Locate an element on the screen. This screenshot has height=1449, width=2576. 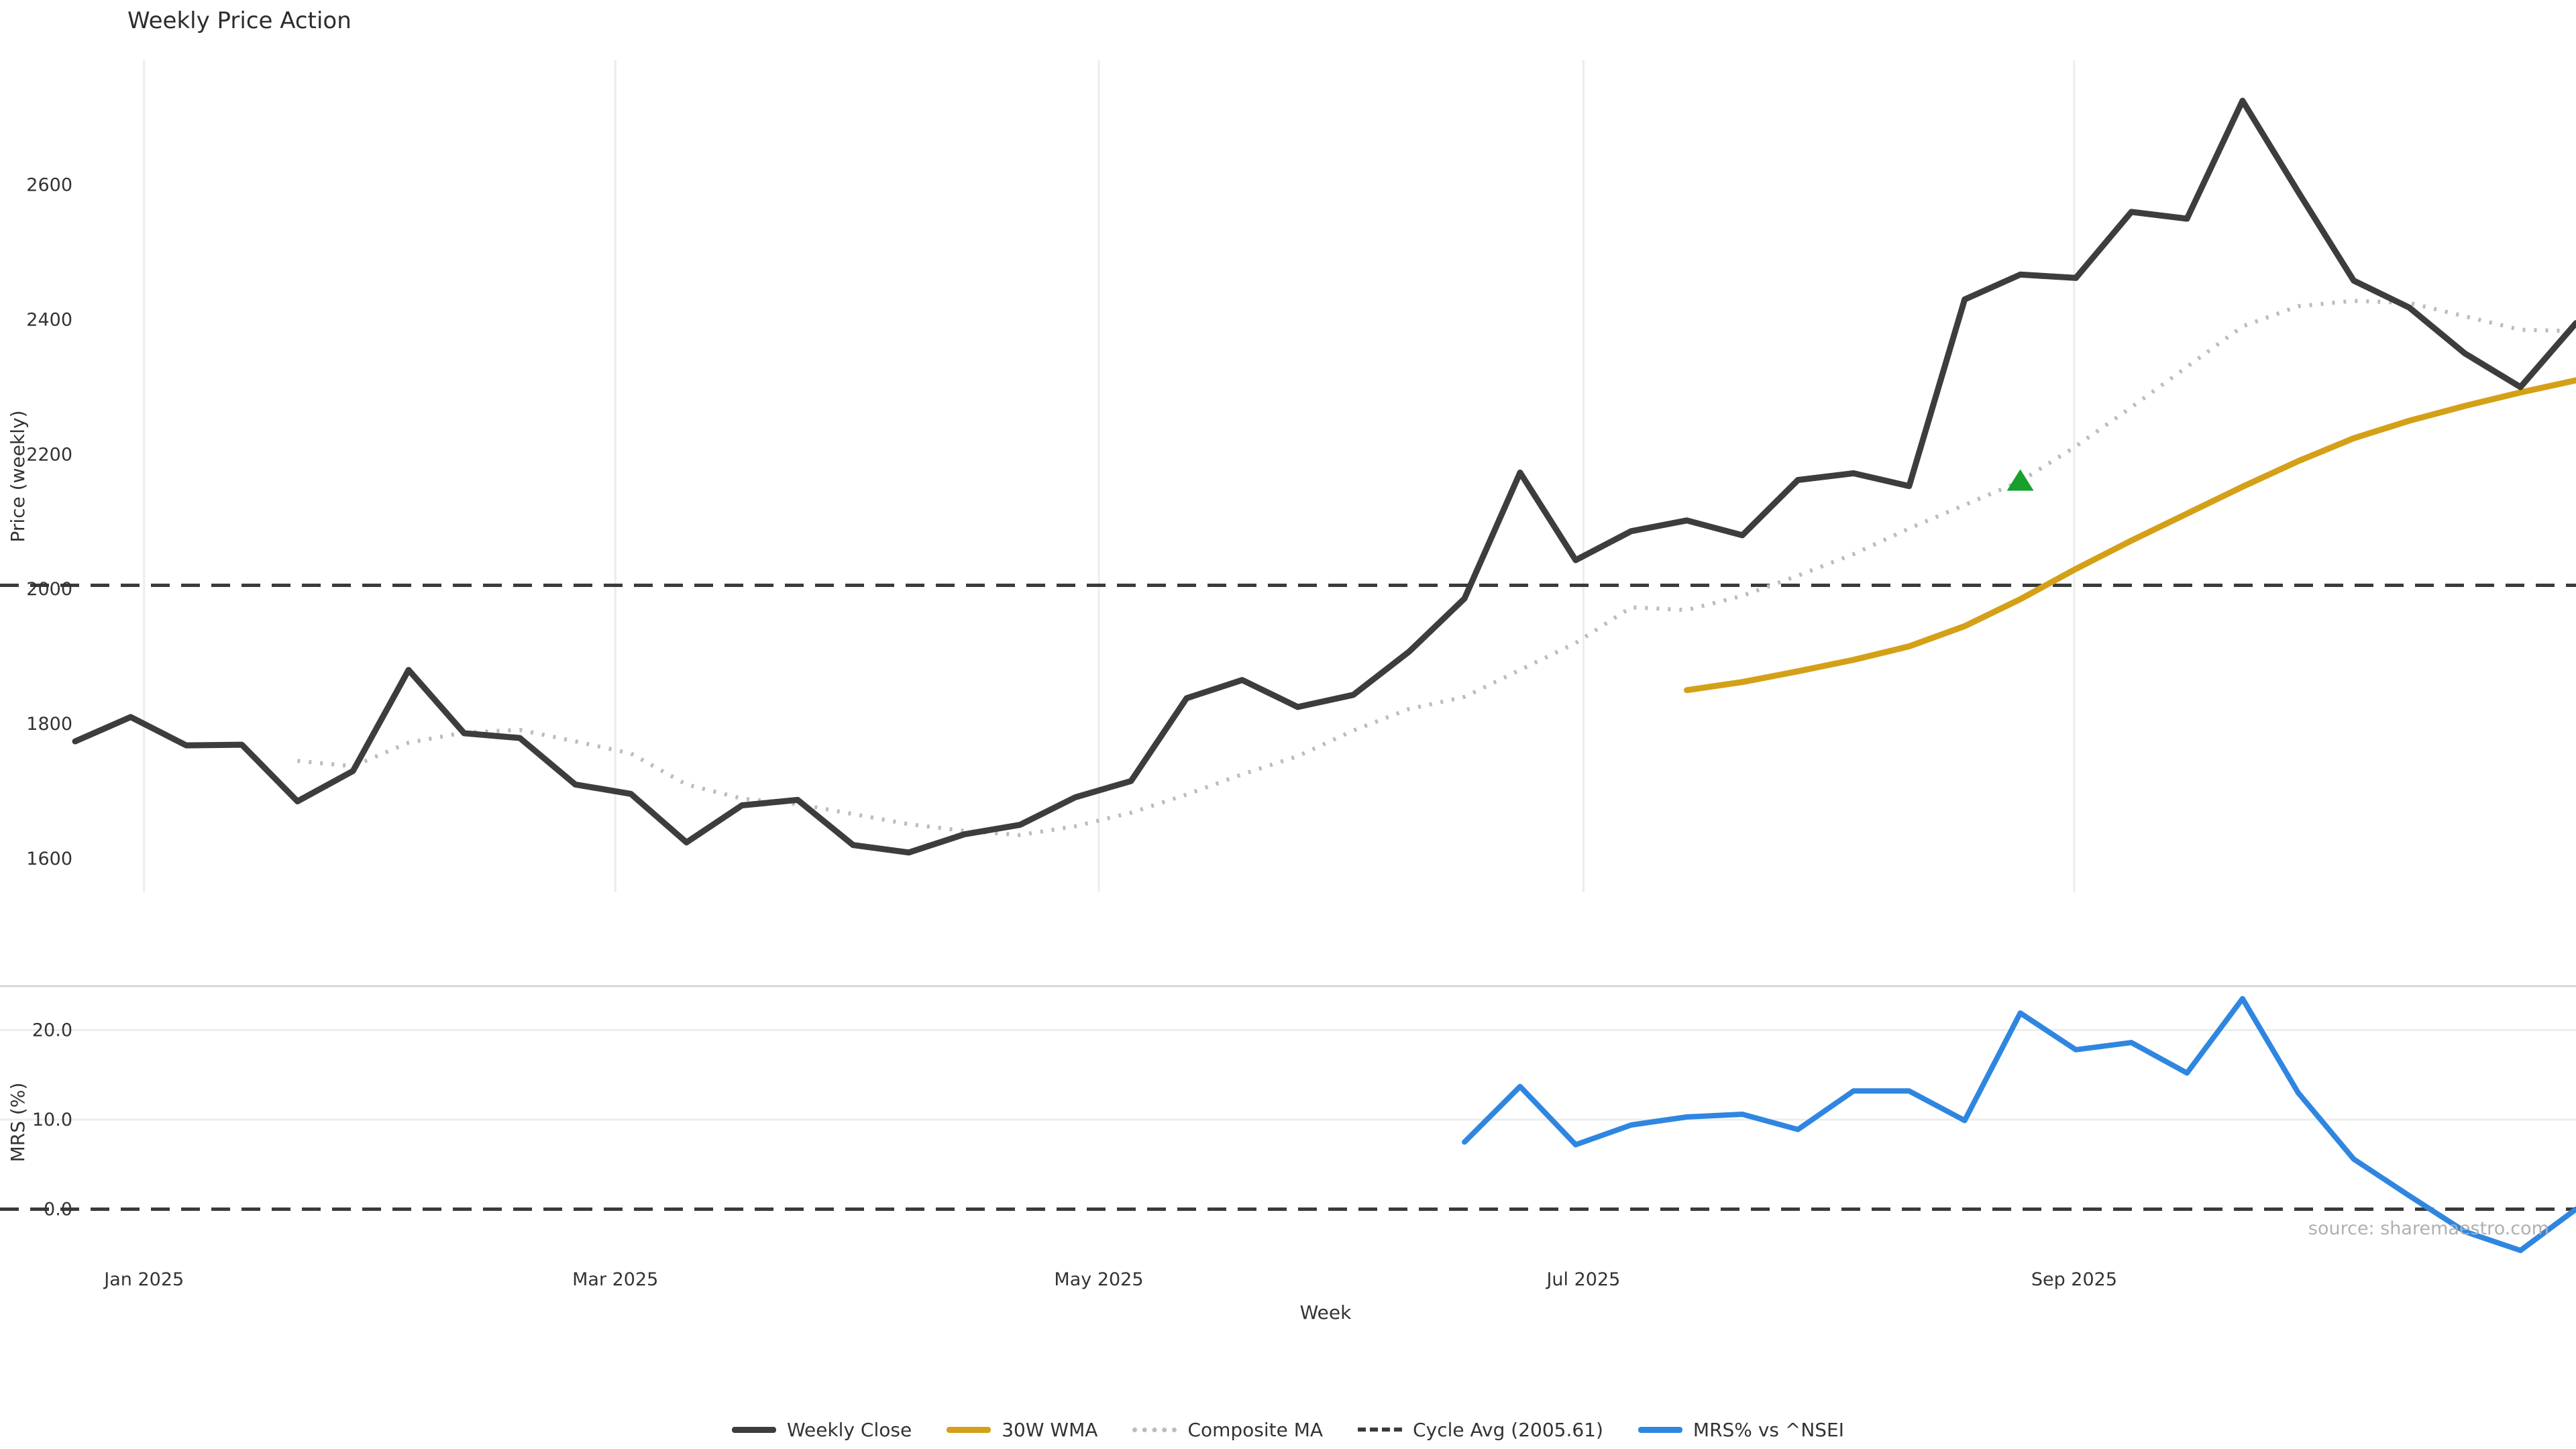
mrs-y-axis-label: MRS (%) is located at coordinates (18, 1123).